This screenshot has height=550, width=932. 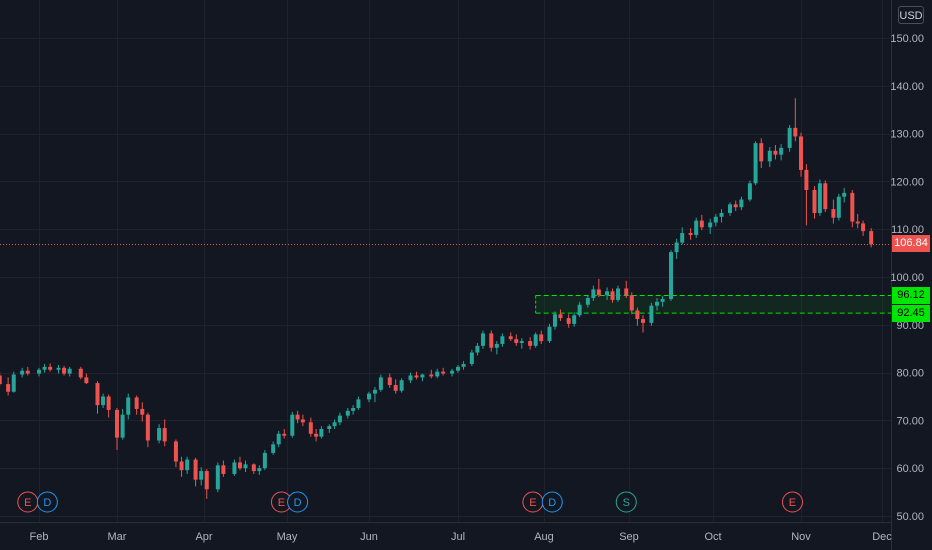 I want to click on currency-badge: USD, so click(x=911, y=15).